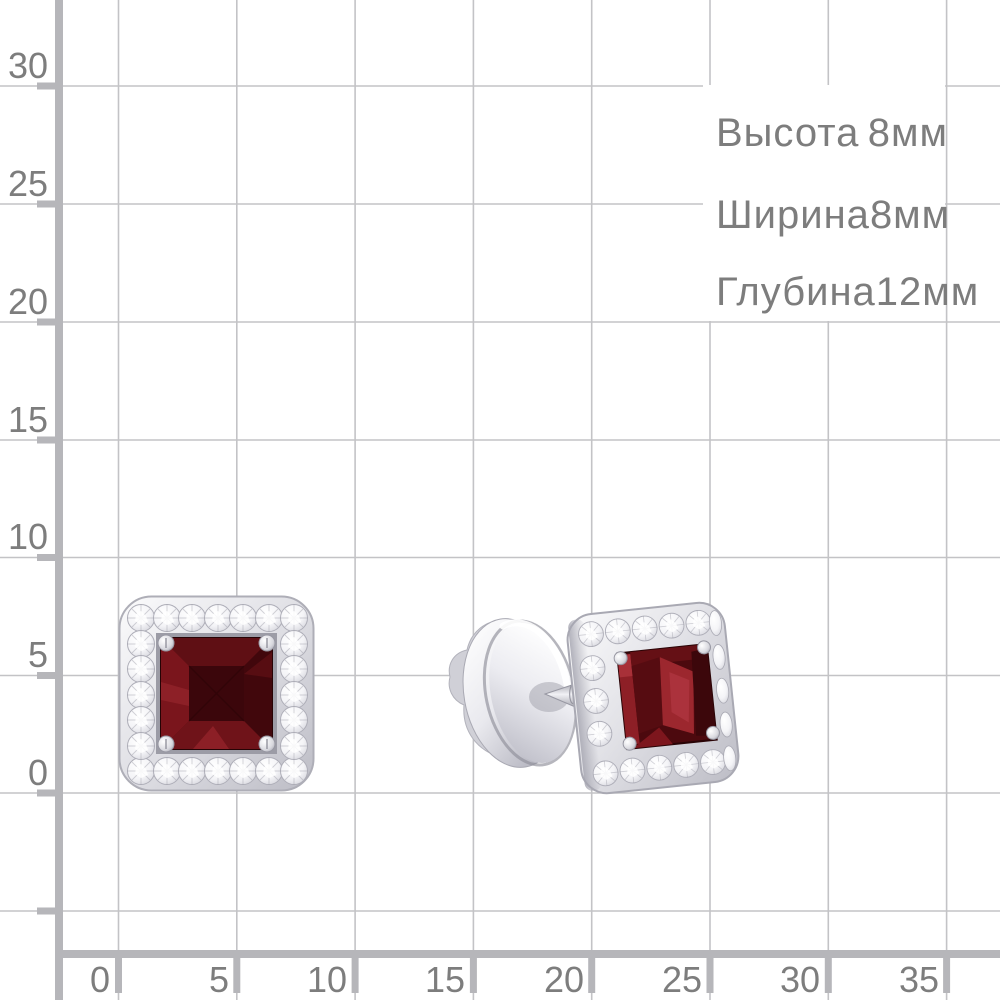  I want to click on y-axis-label-10: 10, so click(27, 536).